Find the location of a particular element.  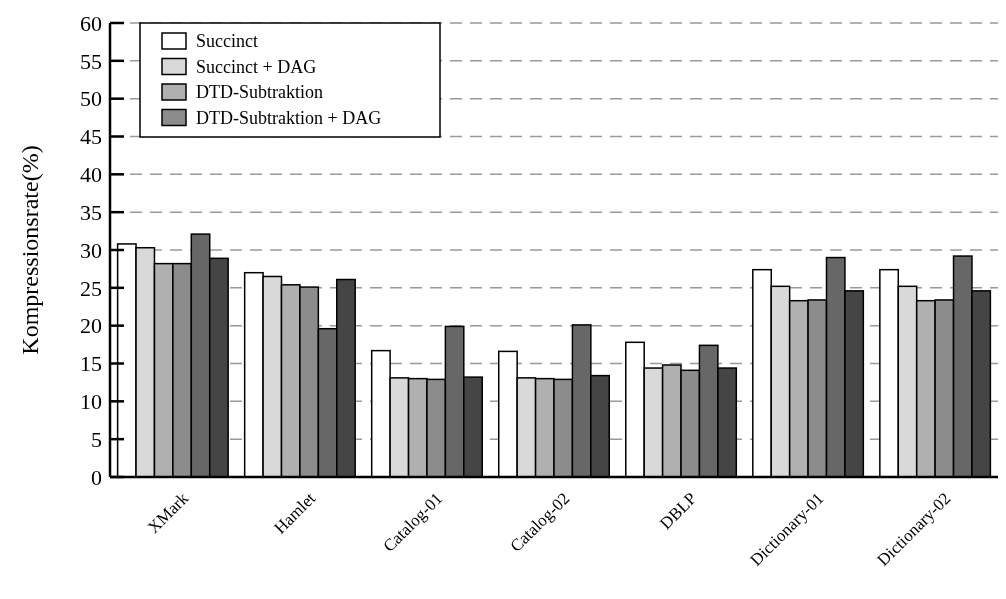

y-tick-label: 50 is located at coordinates (91, 99).